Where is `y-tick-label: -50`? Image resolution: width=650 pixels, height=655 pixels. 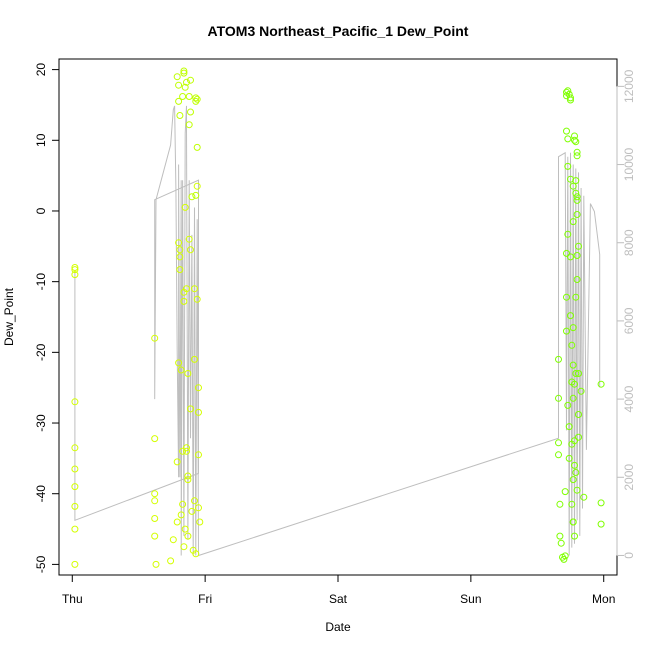
y-tick-label: -50 is located at coordinates (41, 564).